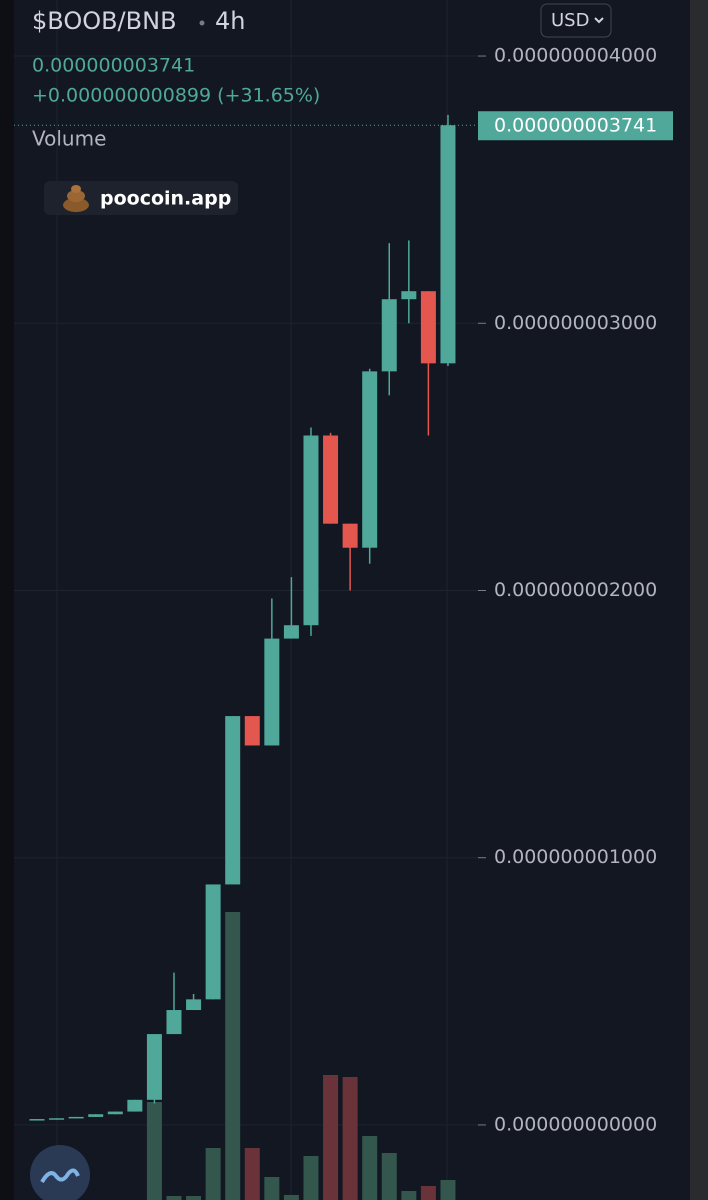 The height and width of the screenshot is (1200, 708). Describe the element at coordinates (176, 96) in the screenshot. I see `change: +0.000000000899 (+31.65%)` at that location.